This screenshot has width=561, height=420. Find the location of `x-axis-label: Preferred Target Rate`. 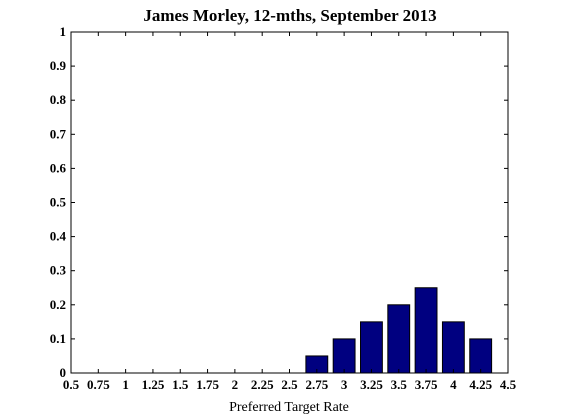

x-axis-label: Preferred Target Rate is located at coordinates (289, 407).